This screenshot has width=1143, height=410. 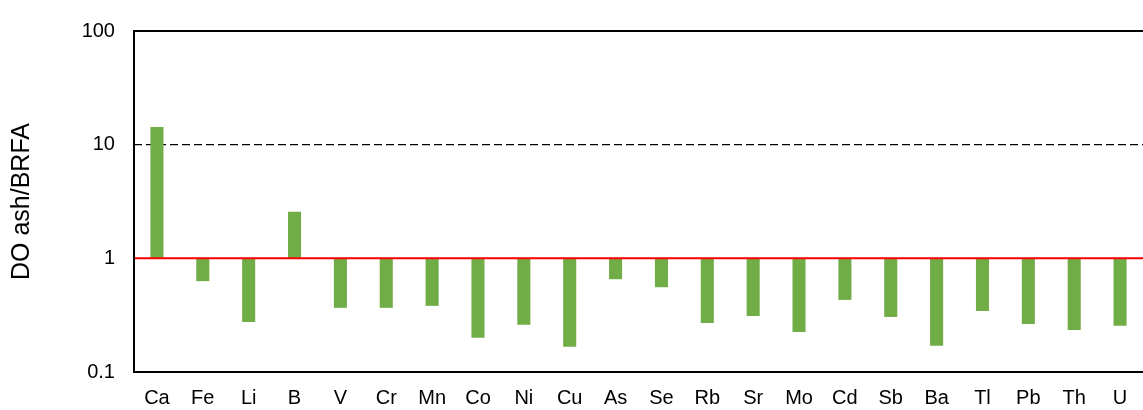 I want to click on x-tick-label: Rb, so click(x=707, y=396).